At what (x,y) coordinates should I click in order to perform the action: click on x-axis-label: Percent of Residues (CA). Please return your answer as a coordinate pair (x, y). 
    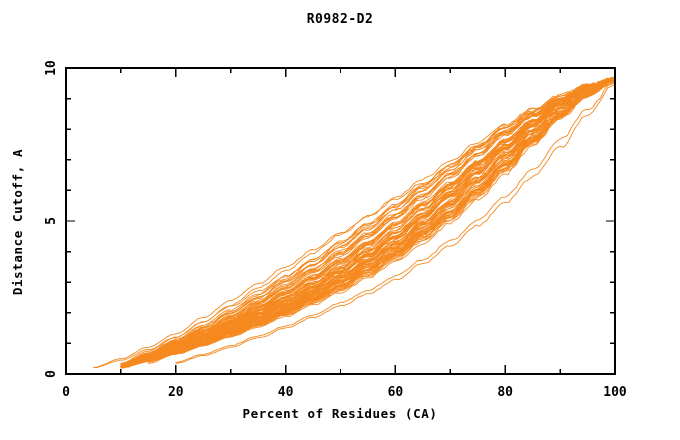
    Looking at the image, I should click on (339, 413).